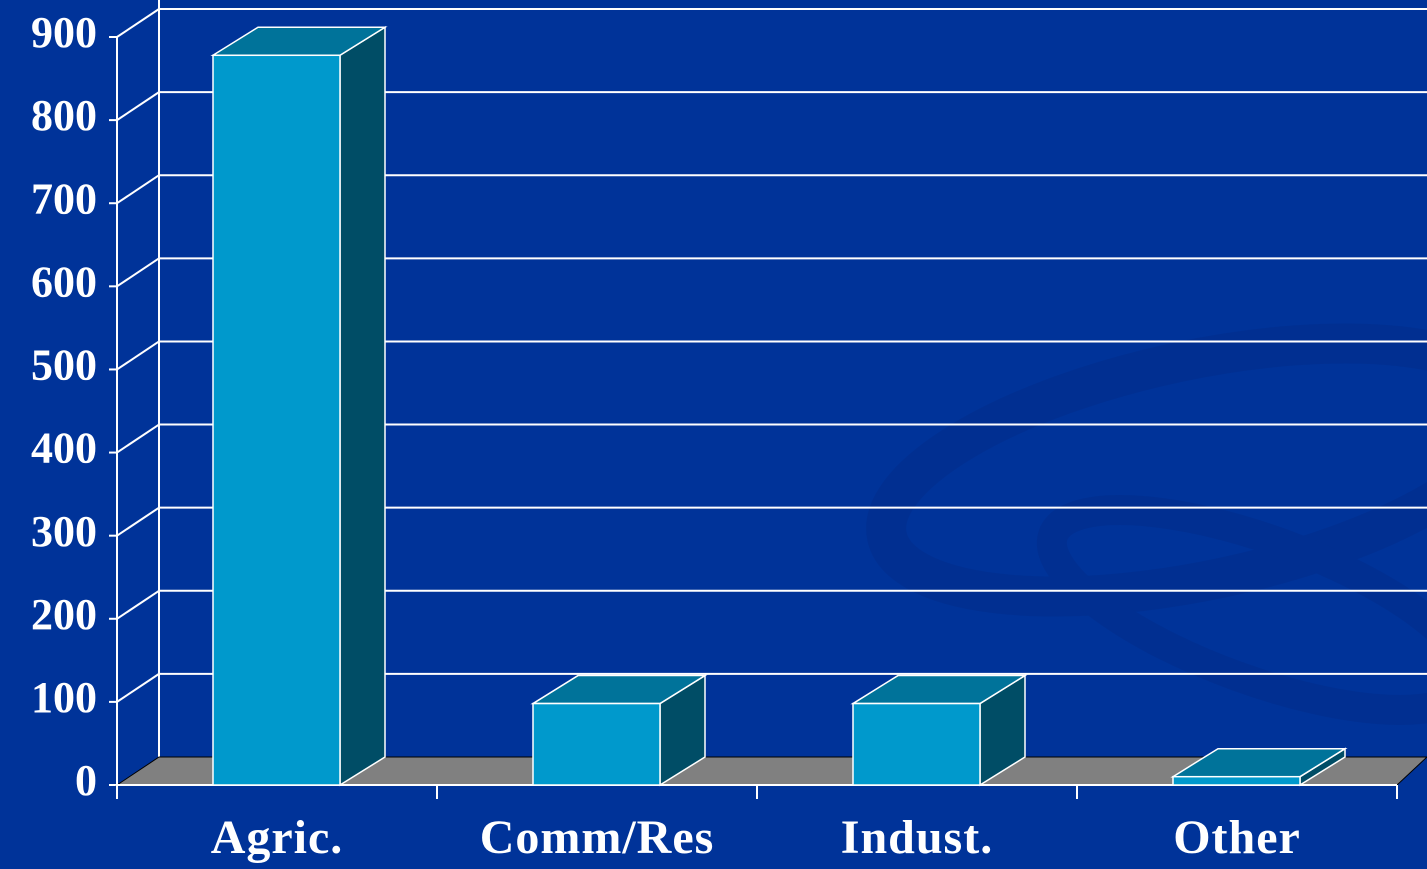 The height and width of the screenshot is (869, 1427). What do you see at coordinates (64, 198) in the screenshot?
I see `y-tick-label: 700` at bounding box center [64, 198].